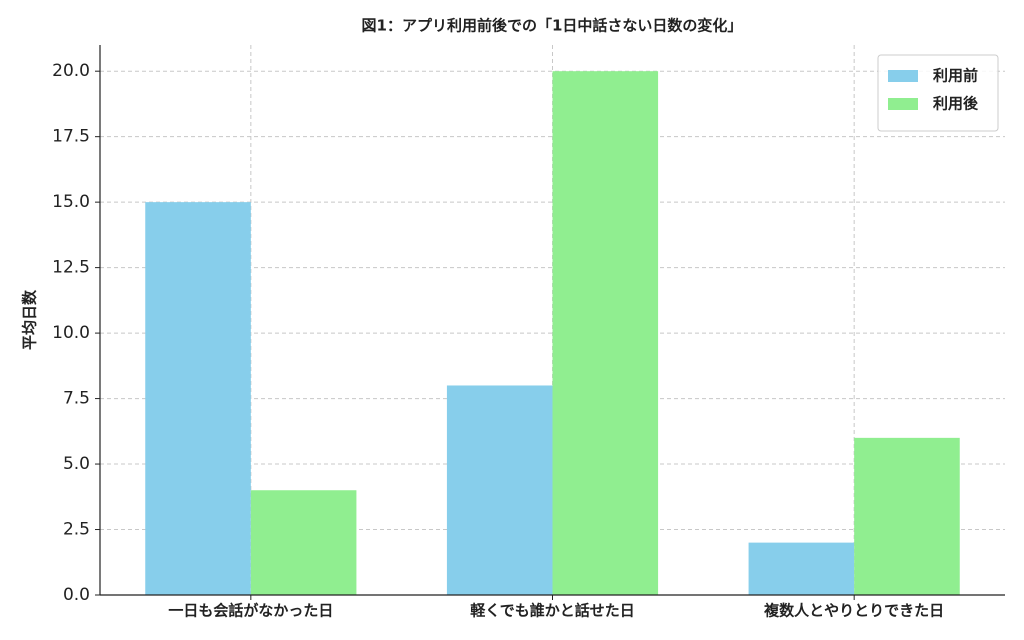  I want to click on x-tick-label: 軽くでも誰かと話せた日, so click(552, 611).